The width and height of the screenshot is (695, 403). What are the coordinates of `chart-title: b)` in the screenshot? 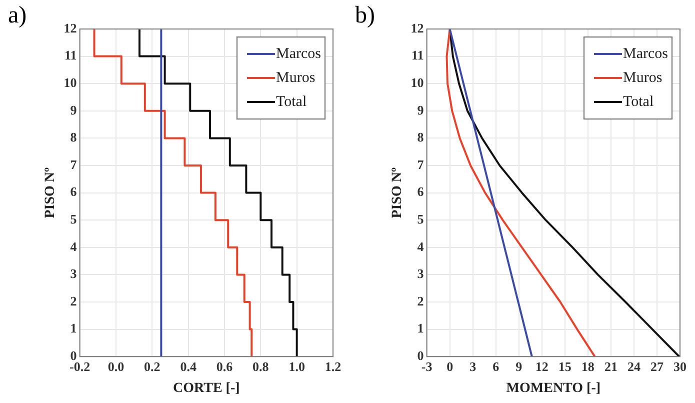 It's located at (365, 15).